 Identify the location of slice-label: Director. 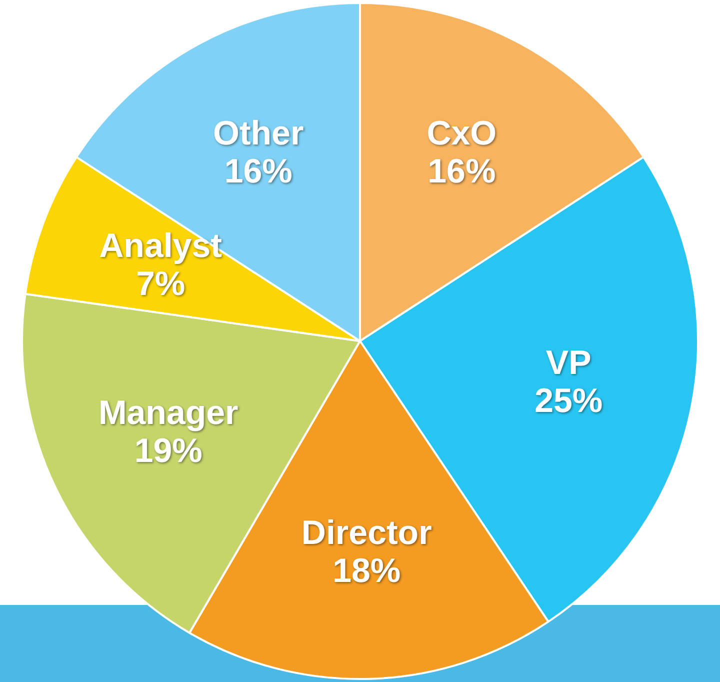
(366, 533).